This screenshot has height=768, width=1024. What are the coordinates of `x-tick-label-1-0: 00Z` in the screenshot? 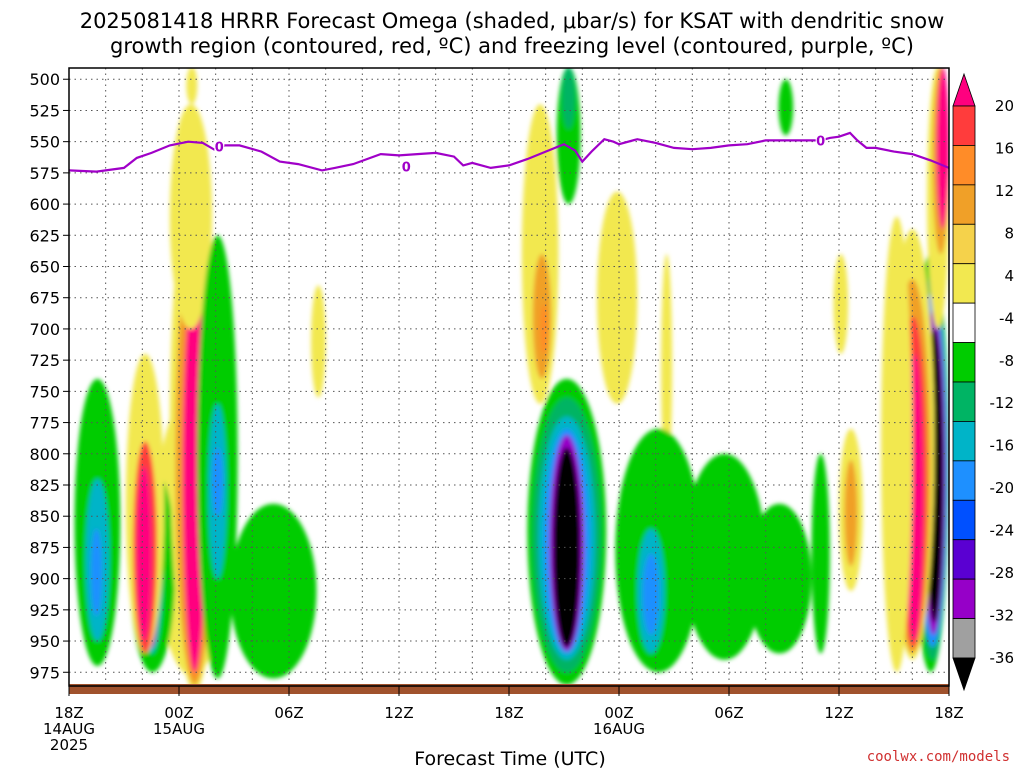 It's located at (178, 713).